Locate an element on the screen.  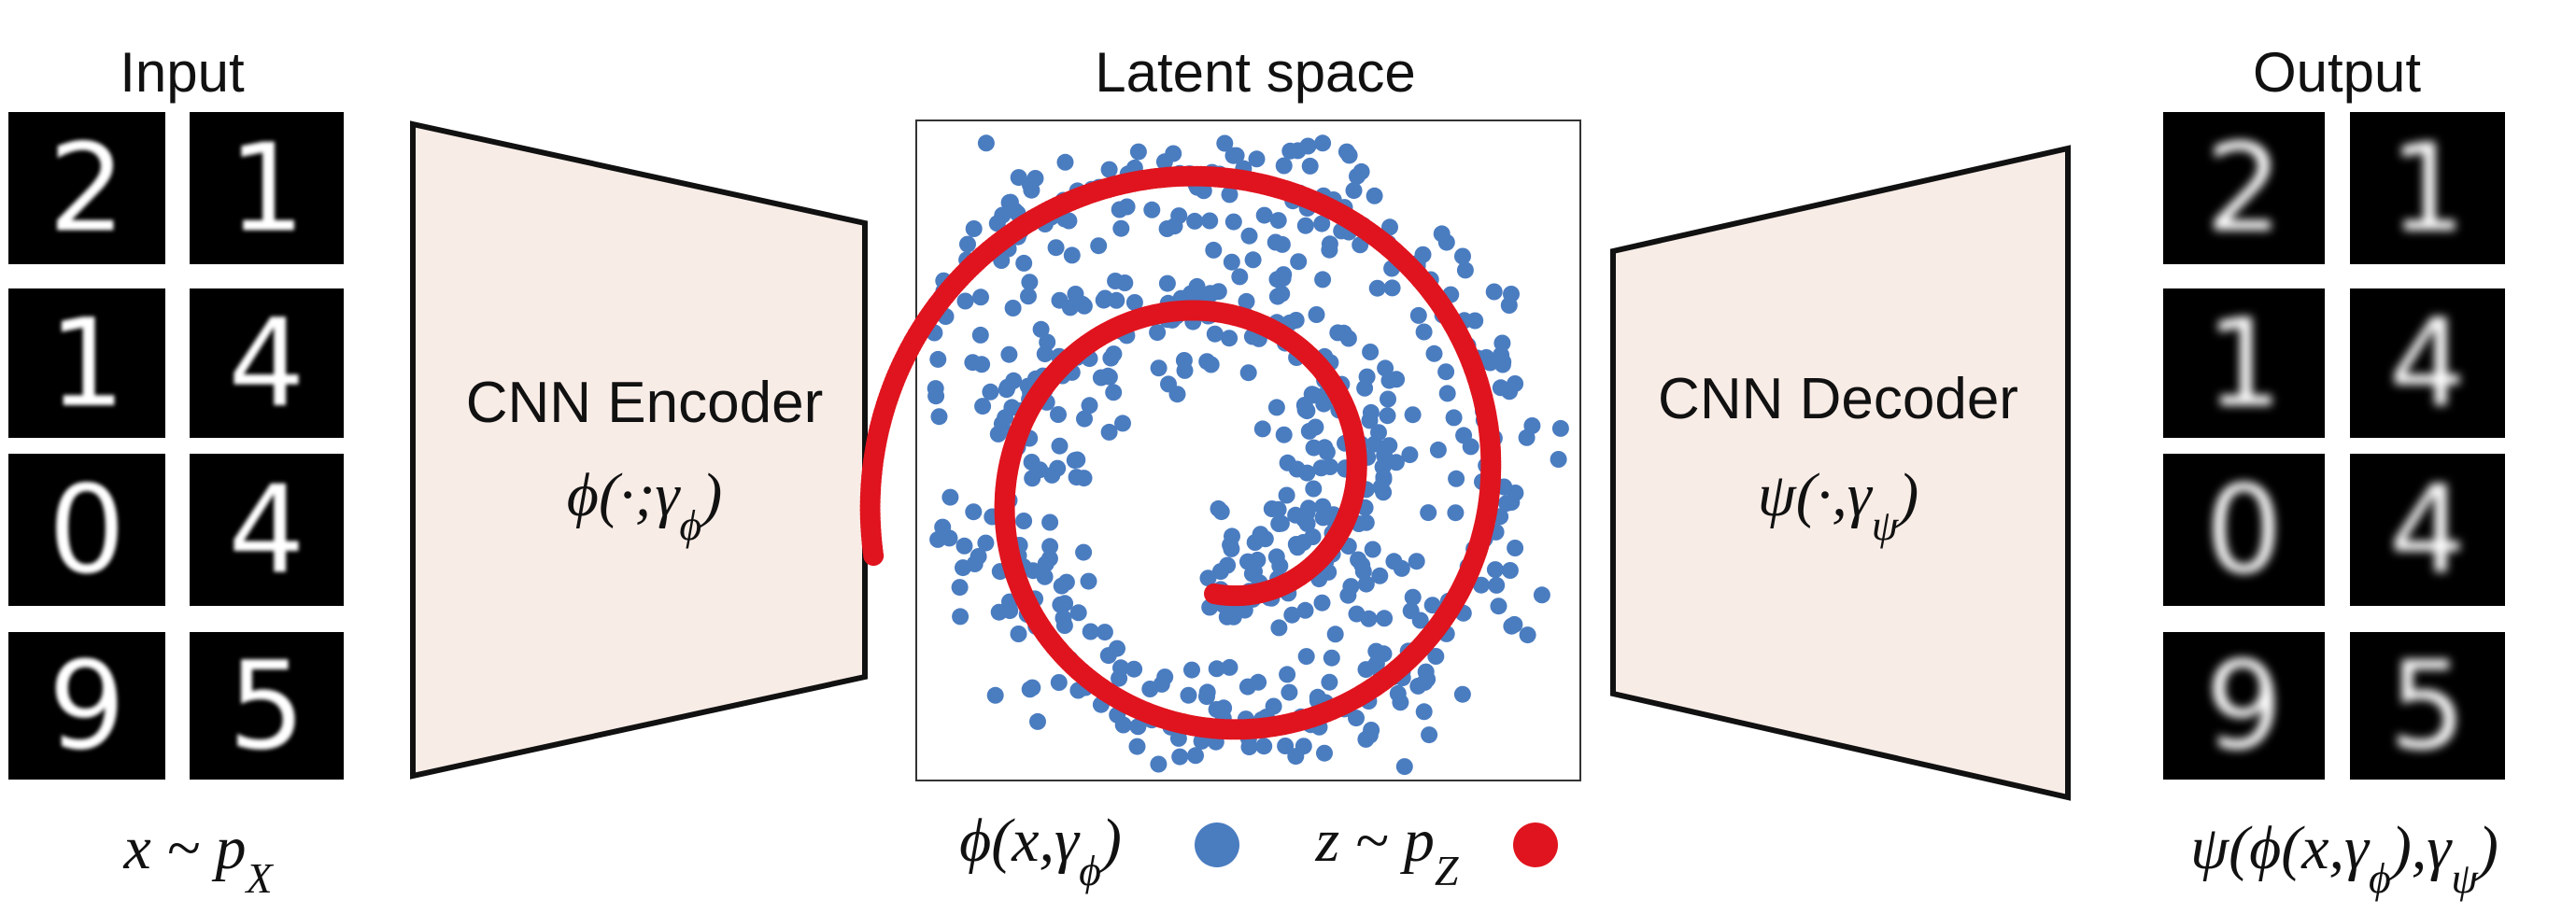
formula-part: ϕ(x,γ is located at coordinates (1020, 841).